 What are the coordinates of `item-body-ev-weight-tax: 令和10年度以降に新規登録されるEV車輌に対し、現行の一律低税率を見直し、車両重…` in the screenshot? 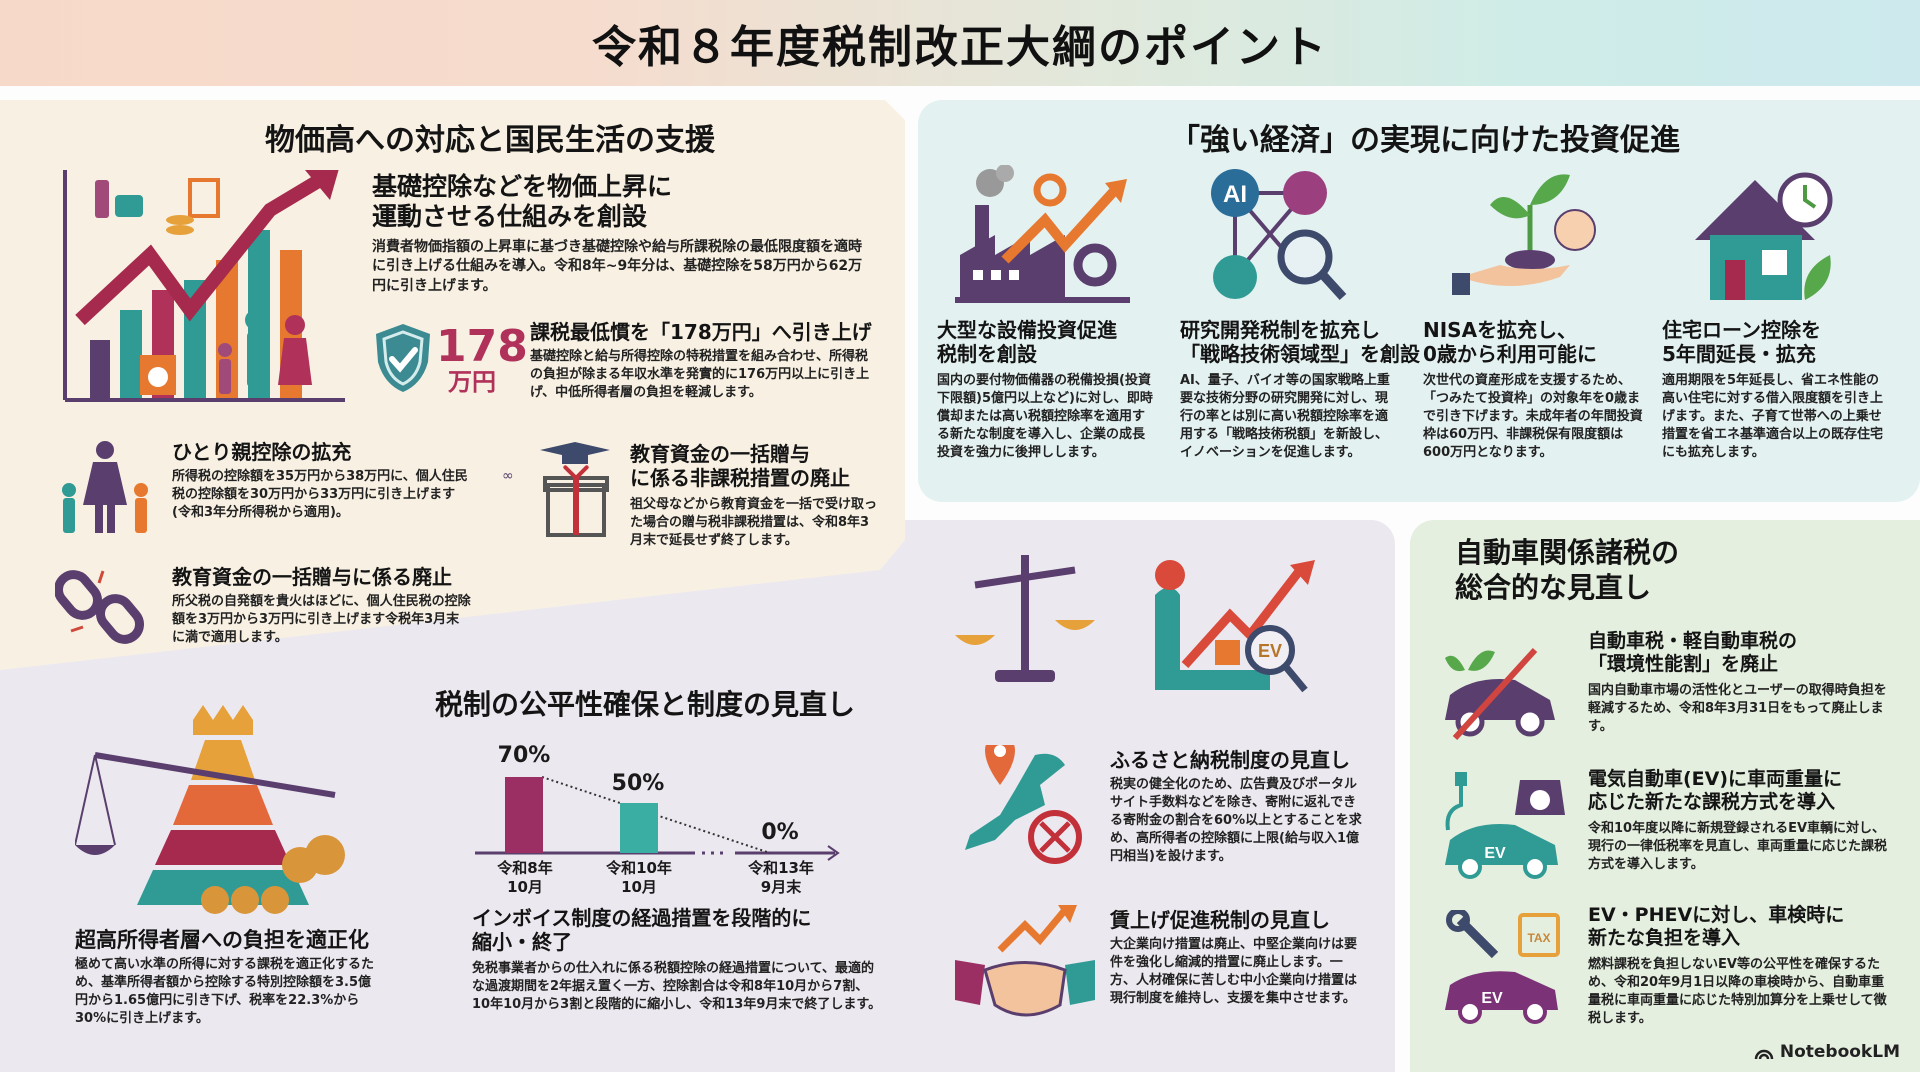 It's located at (1738, 846).